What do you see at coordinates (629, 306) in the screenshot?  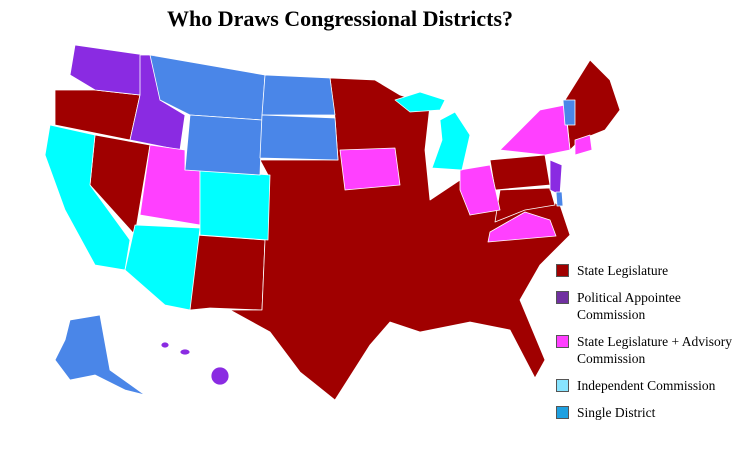 I see `legend-label: Political Appointee Commission` at bounding box center [629, 306].